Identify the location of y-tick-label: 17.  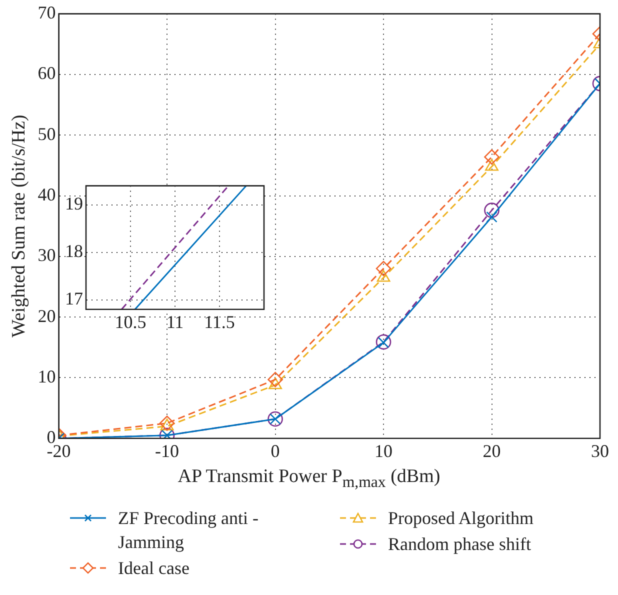
(74, 298).